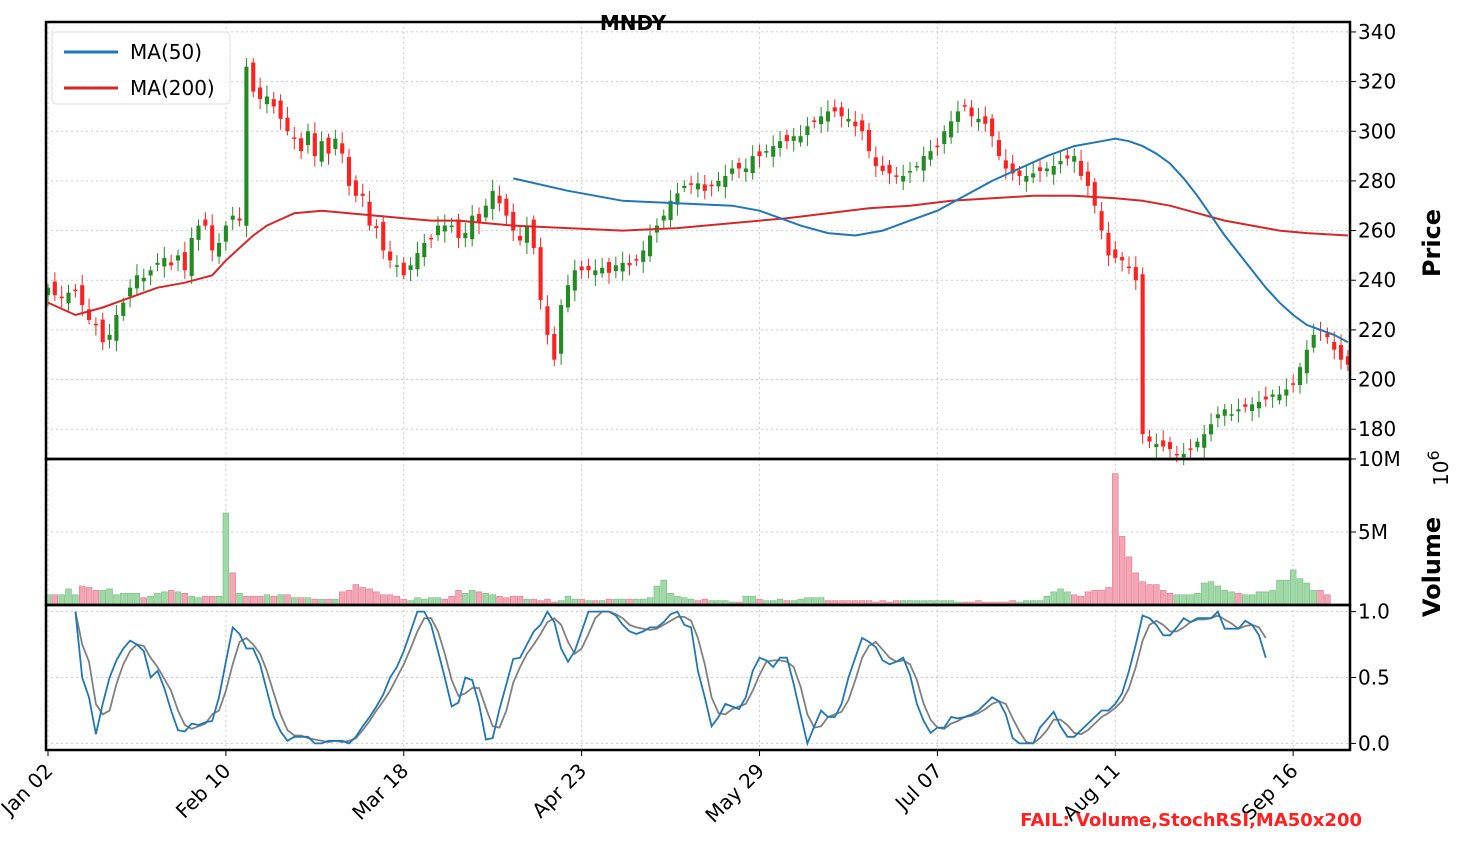 This screenshot has height=855, width=1464. What do you see at coordinates (1377, 429) in the screenshot?
I see `price-tick-label: 180` at bounding box center [1377, 429].